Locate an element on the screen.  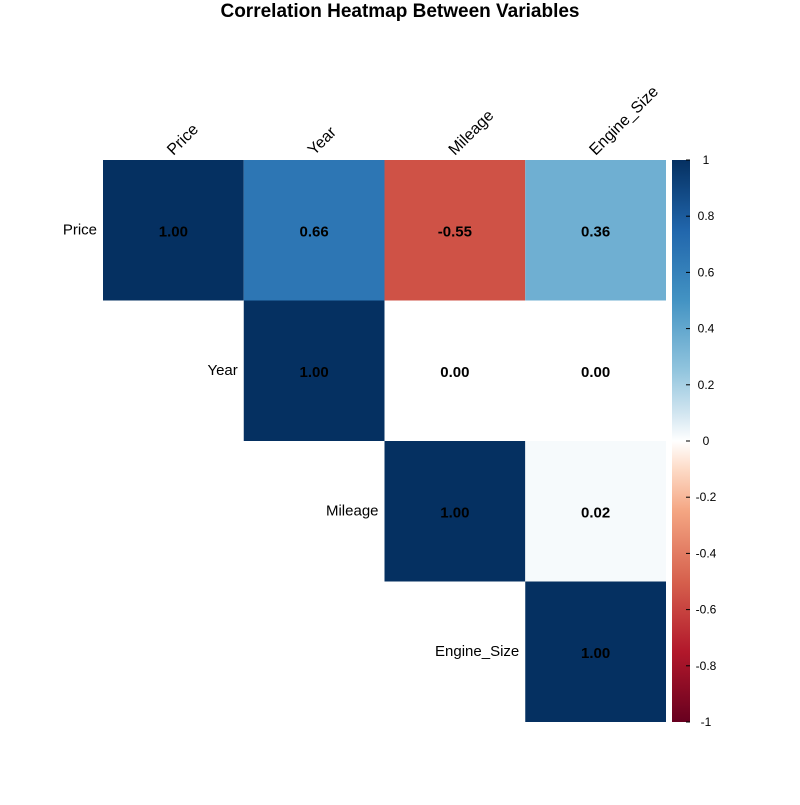
column-label-engine-size: Engine_Size is located at coordinates (624, 121).